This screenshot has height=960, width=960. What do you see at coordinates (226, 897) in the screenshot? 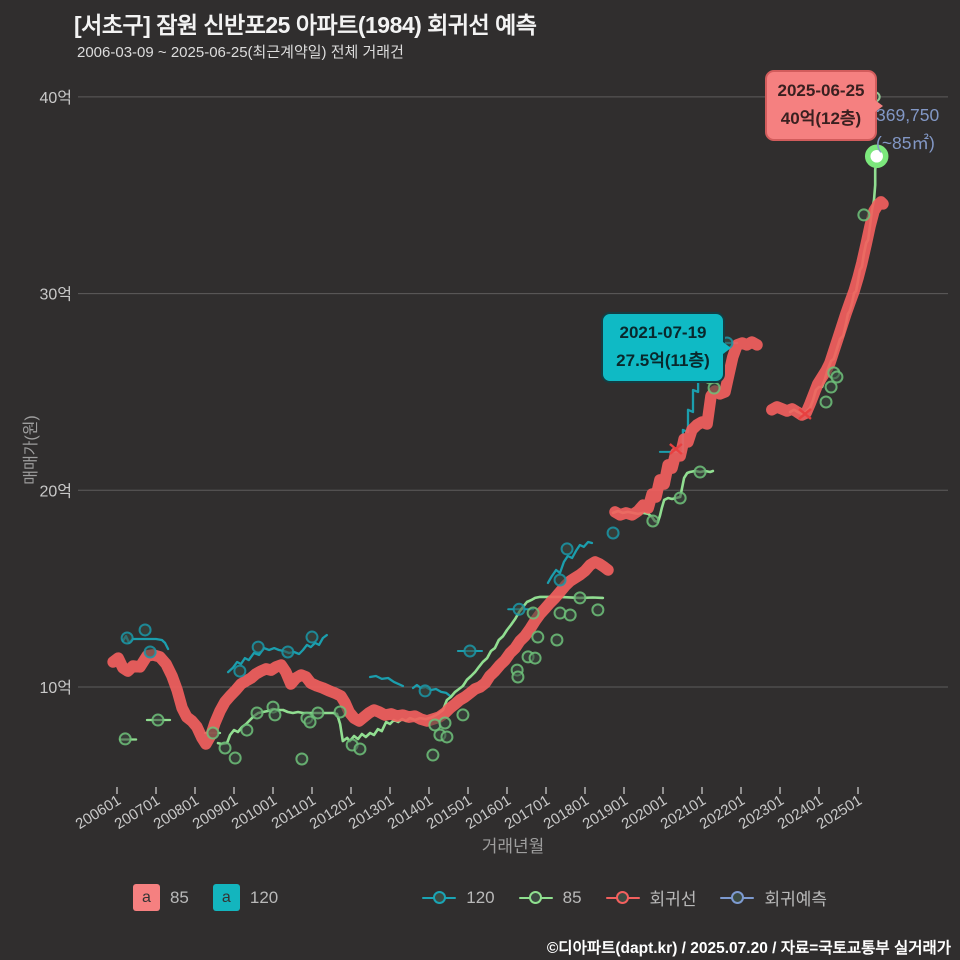
I see `area-120-swatch: a` at bounding box center [226, 897].